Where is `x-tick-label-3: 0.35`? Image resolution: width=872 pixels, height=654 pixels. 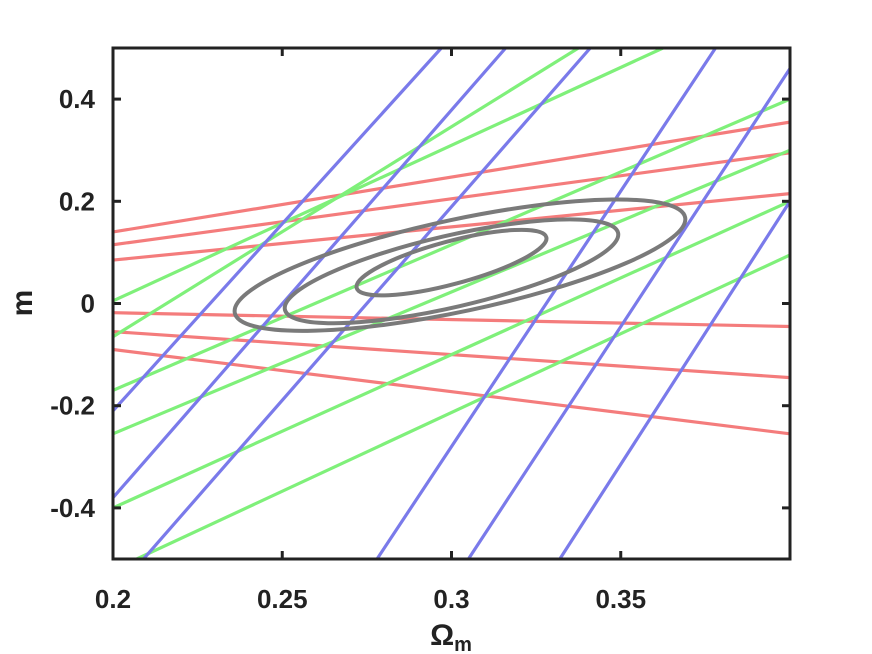
x-tick-label-3: 0.35 is located at coordinates (620, 599).